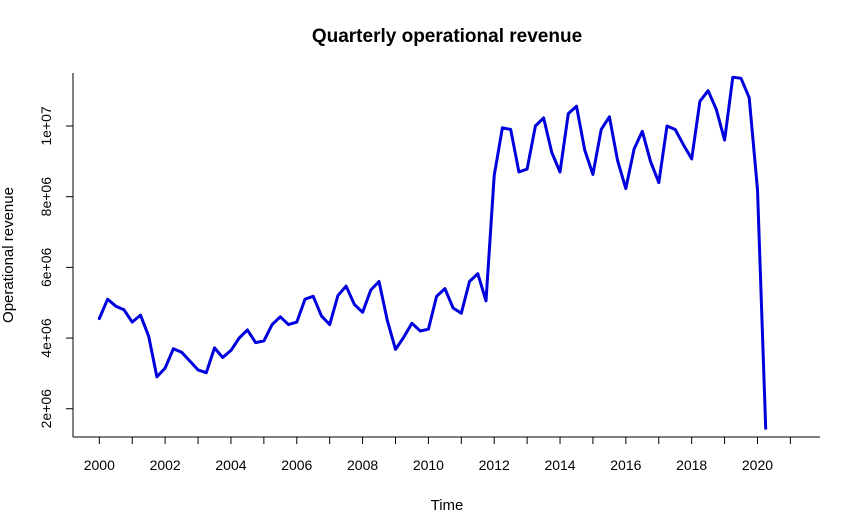  What do you see at coordinates (494, 465) in the screenshot?
I see `x-tick-label: 2012` at bounding box center [494, 465].